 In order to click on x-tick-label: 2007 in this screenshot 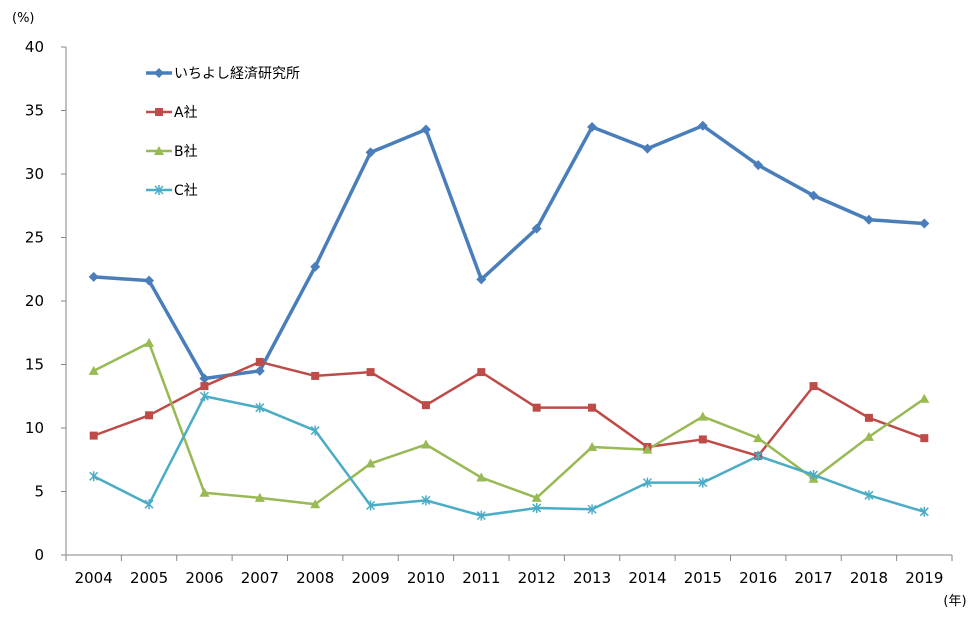, I will do `click(260, 578)`.